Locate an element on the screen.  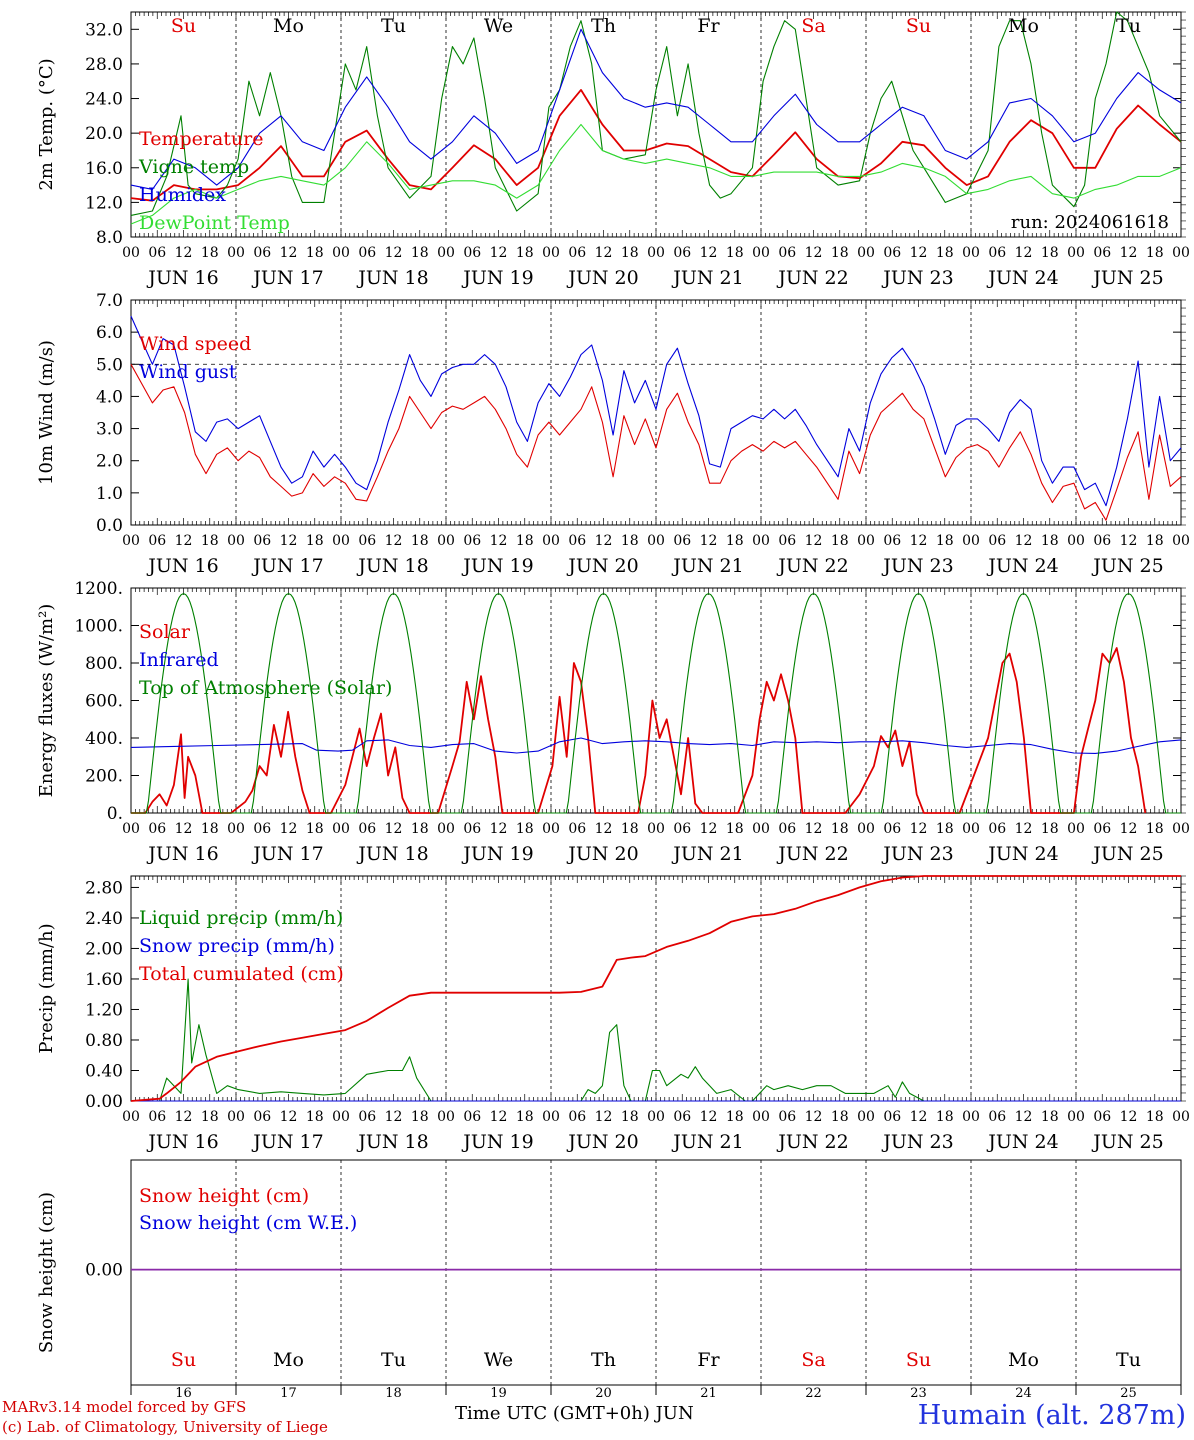
legend-entry: Infrared is located at coordinates (179, 660).